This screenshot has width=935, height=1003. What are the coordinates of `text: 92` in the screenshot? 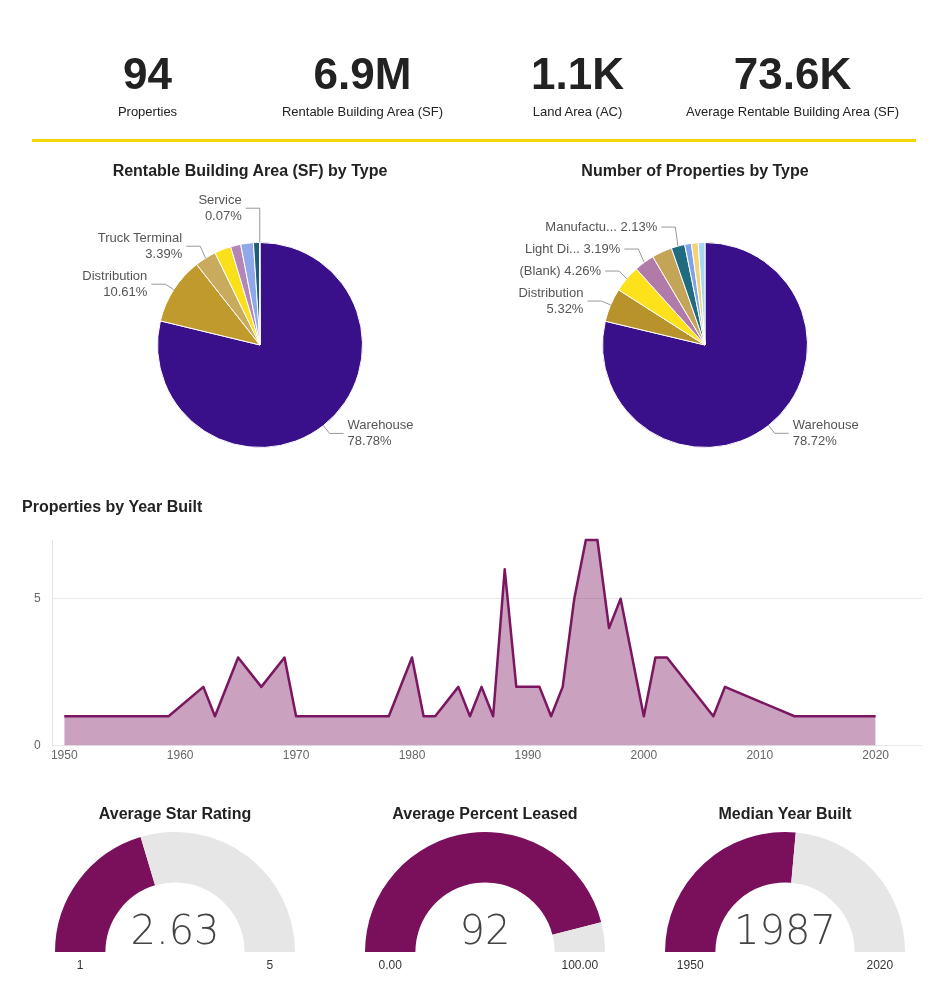 It's located at (485, 930).